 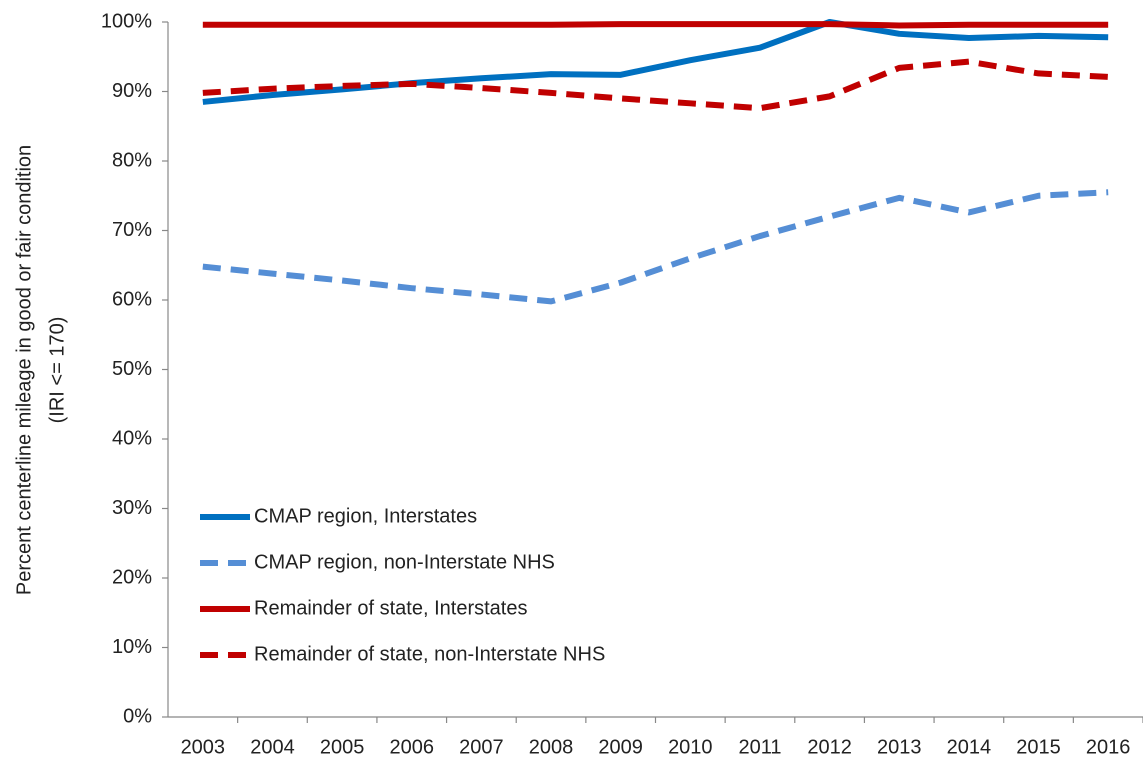 What do you see at coordinates (132, 508) in the screenshot?
I see `y-tick-label: 30%` at bounding box center [132, 508].